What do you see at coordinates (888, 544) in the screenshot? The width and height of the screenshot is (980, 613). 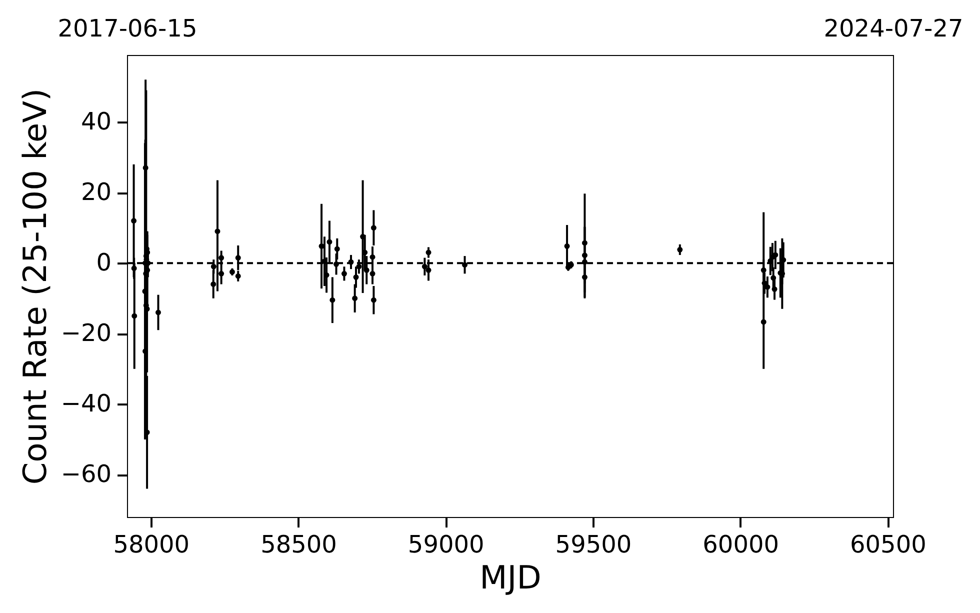 I see `x-tick-label: 60500` at bounding box center [888, 544].